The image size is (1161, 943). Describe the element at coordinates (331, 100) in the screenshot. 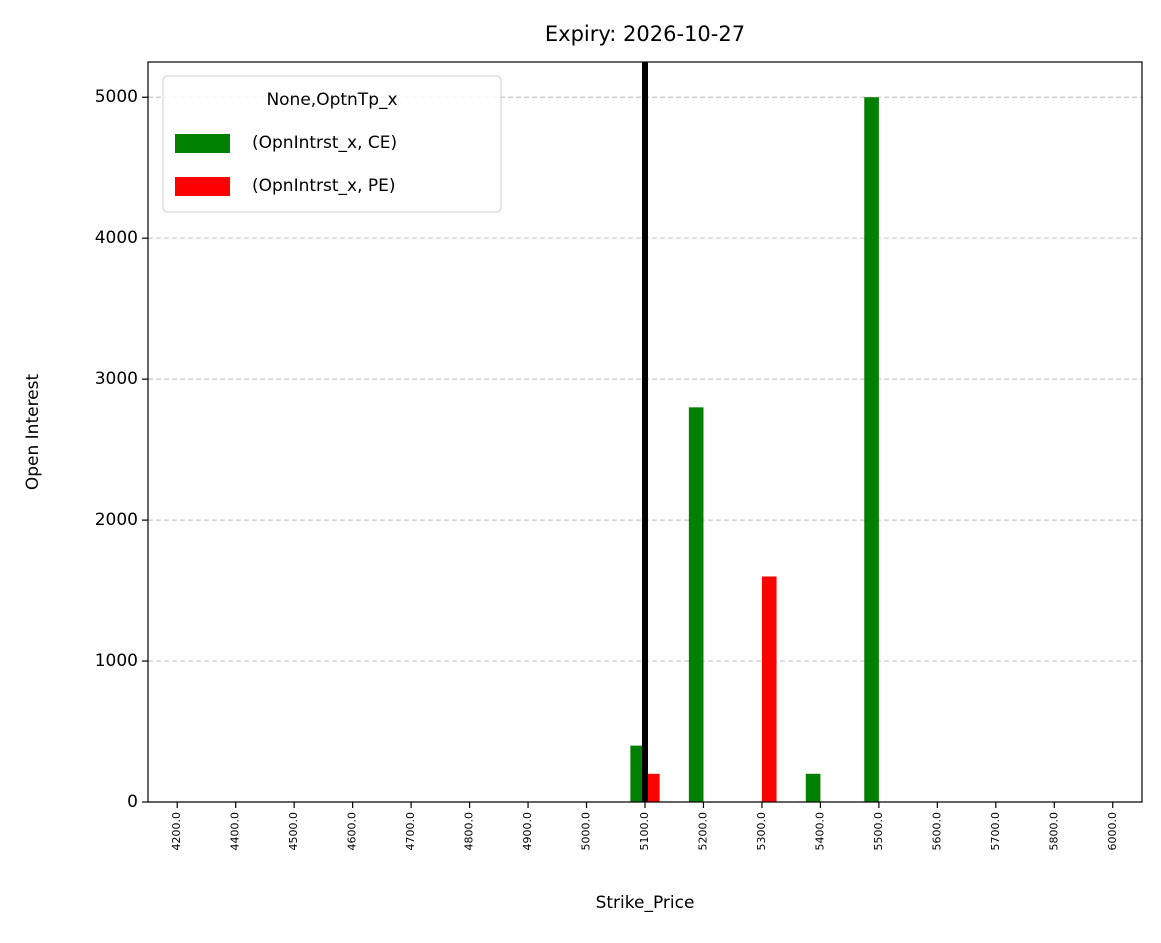

I see `legend-title: None,OptnTp_x` at that location.